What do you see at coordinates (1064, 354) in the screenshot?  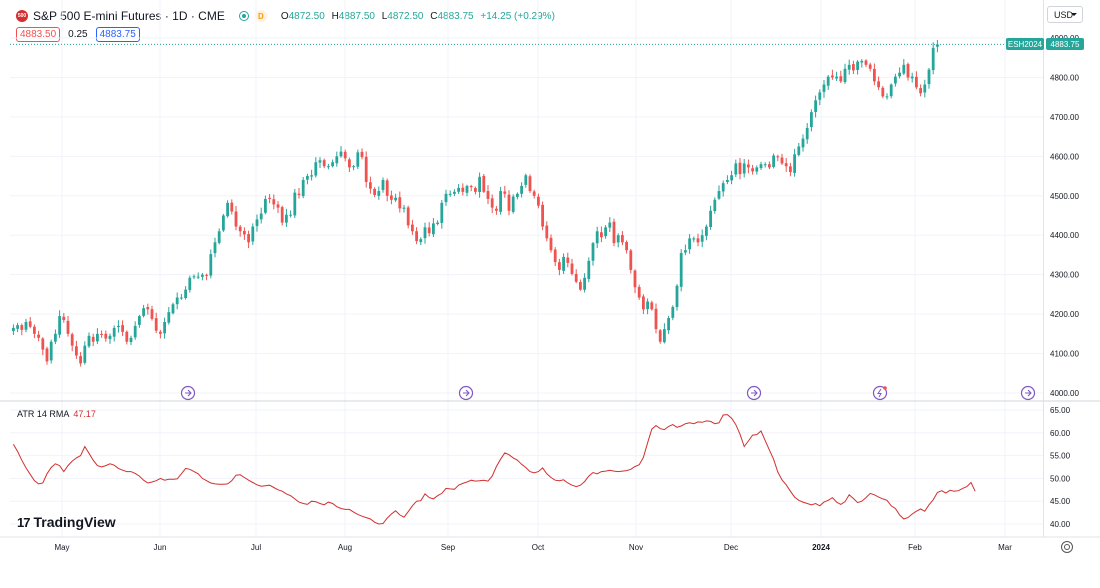 I see `price-tick-label: 4100.00` at bounding box center [1064, 354].